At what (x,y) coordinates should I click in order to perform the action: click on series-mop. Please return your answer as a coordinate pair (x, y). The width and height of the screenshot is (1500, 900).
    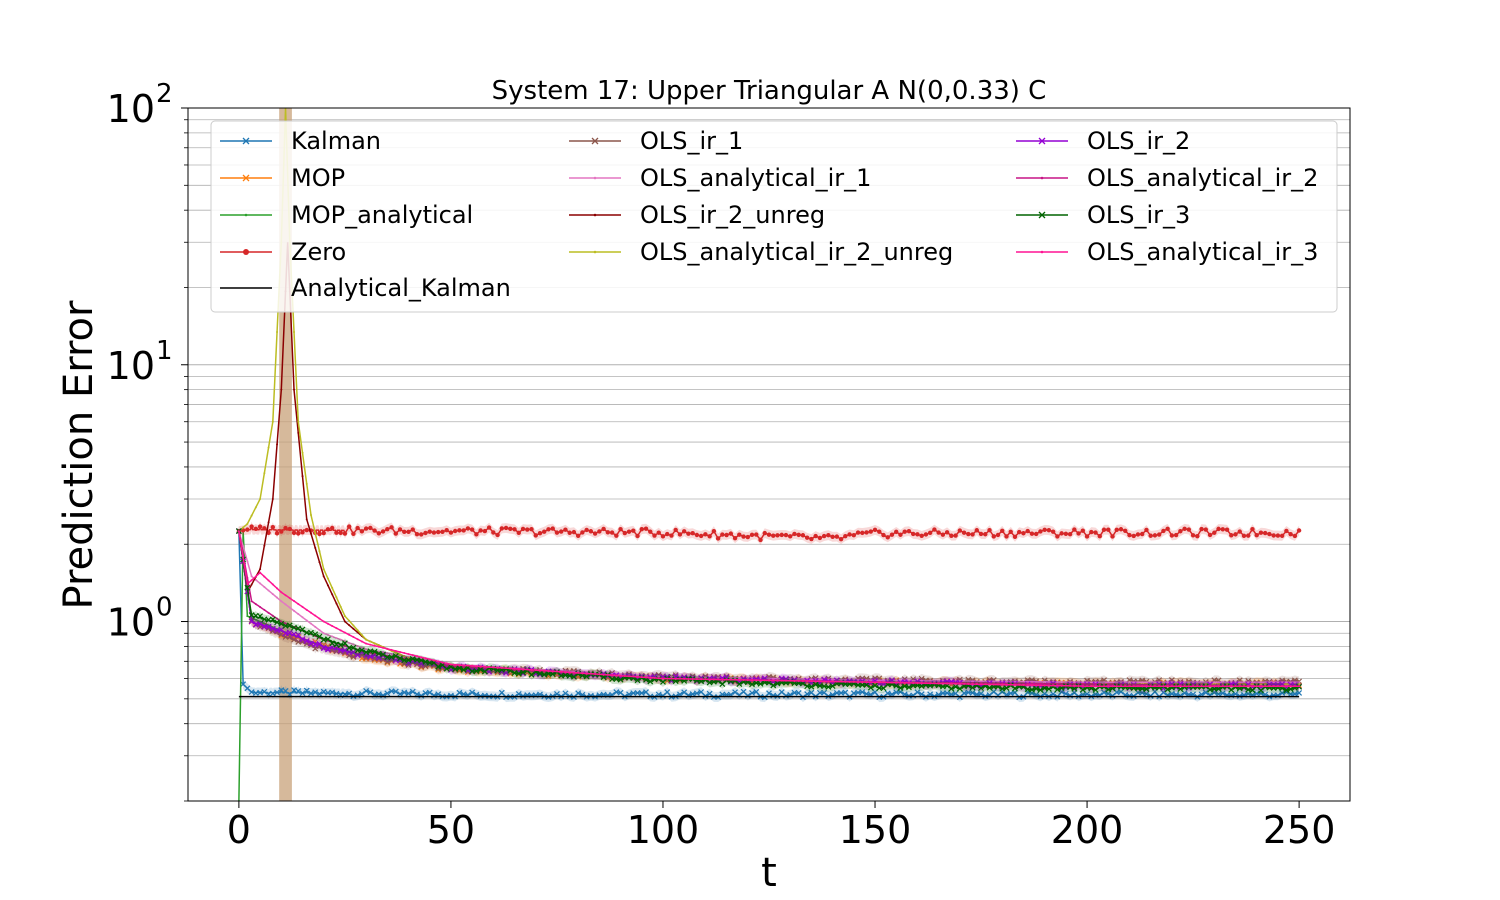
    Looking at the image, I should click on (769, 609).